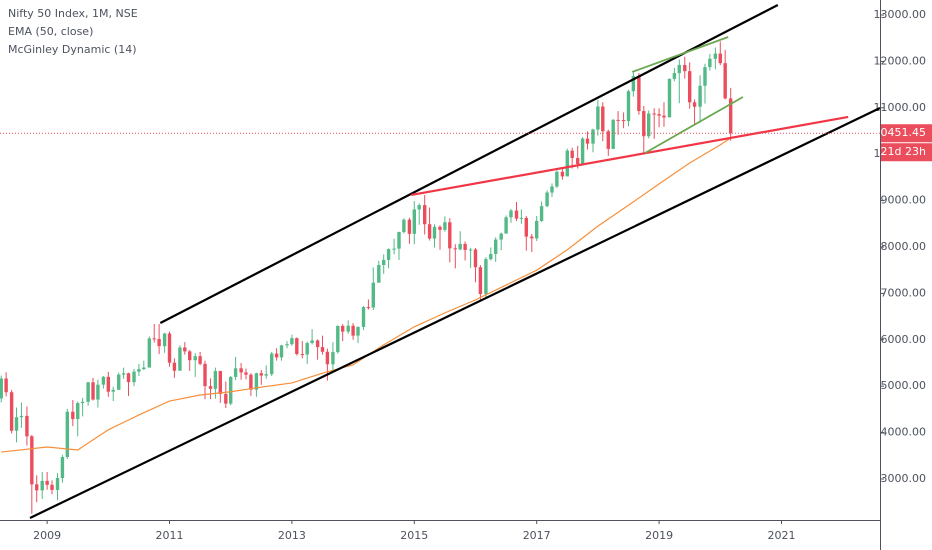  What do you see at coordinates (904, 385) in the screenshot?
I see `y-tick-label: 5000.00` at bounding box center [904, 385].